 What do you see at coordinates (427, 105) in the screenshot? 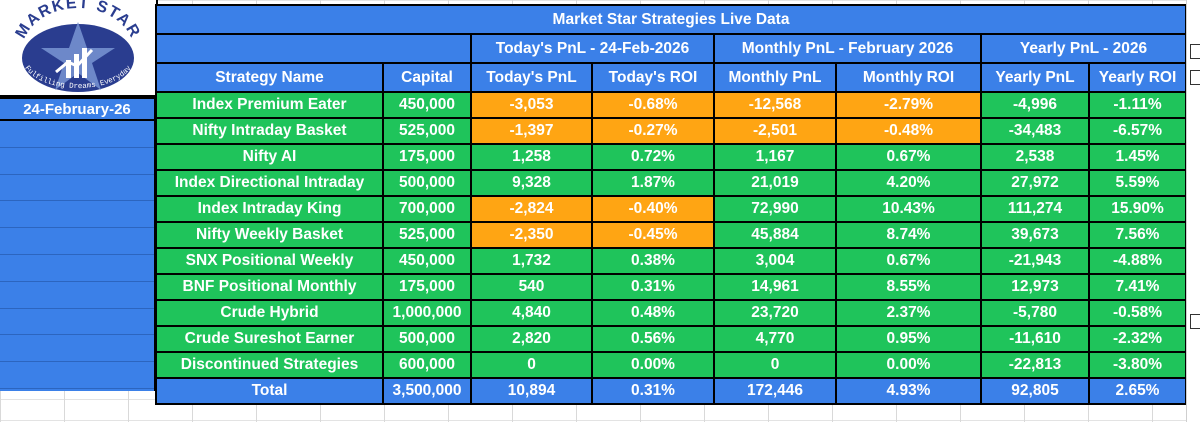
I see `cell-capital: 450,000` at bounding box center [427, 105].